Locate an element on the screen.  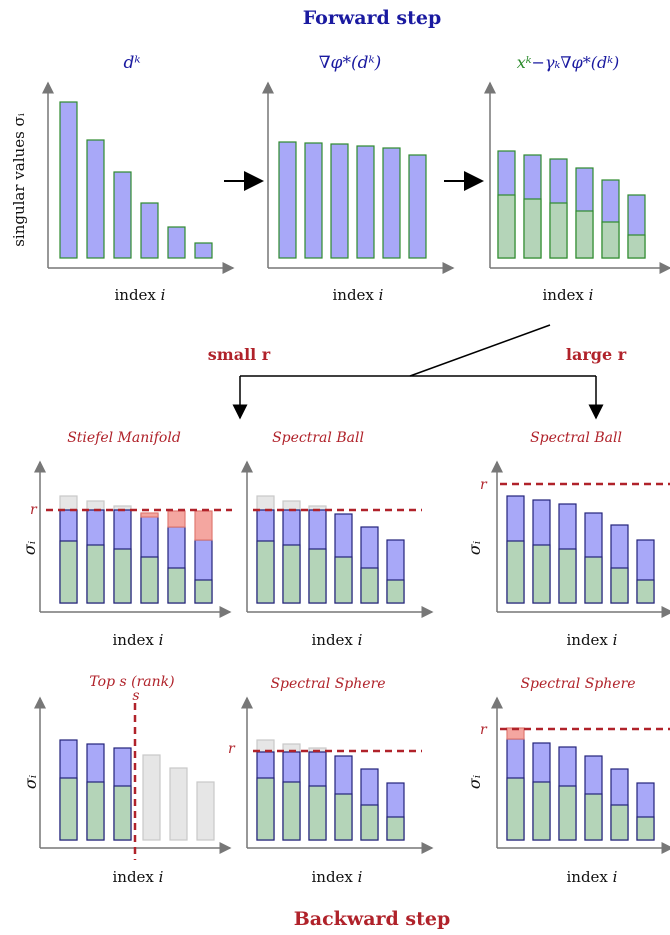
topk-xlabel: index i is located at coordinates (138, 877).